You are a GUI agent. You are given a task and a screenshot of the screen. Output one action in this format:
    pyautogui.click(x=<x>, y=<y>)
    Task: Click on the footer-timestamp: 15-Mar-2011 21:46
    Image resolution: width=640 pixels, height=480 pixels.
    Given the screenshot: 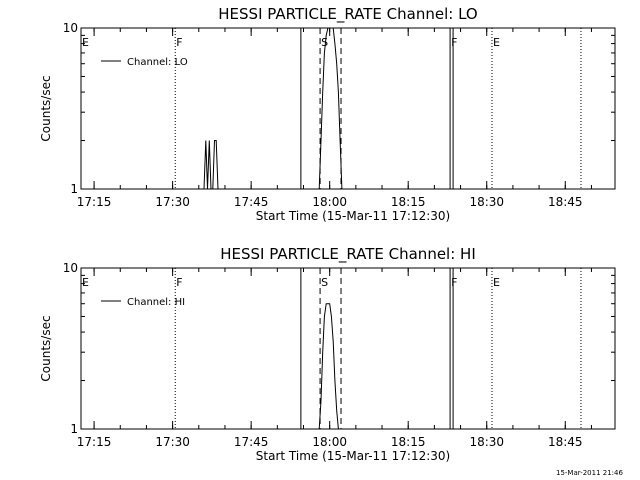 What is the action you would take?
    pyautogui.click(x=589, y=473)
    